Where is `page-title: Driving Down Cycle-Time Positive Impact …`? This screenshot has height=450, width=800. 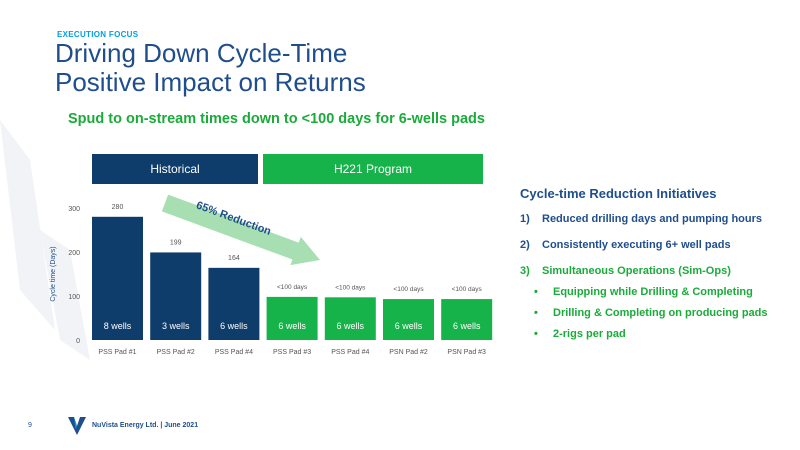
page-title: Driving Down Cycle-Time Positive Impact … is located at coordinates (210, 68).